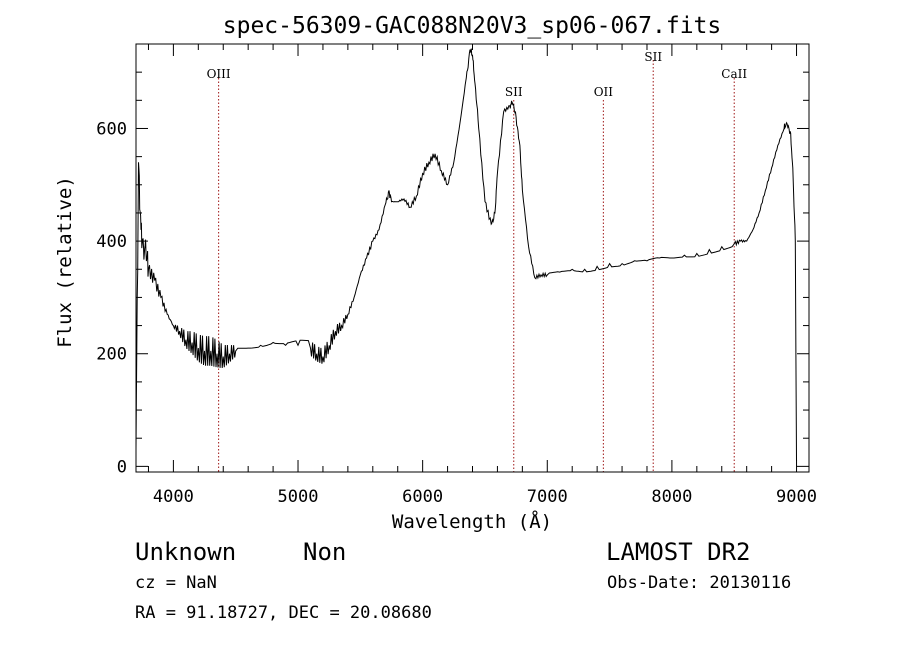 The width and height of the screenshot is (900, 649). What do you see at coordinates (547, 497) in the screenshot?
I see `x-tick-label-7000: 7000` at bounding box center [547, 497].